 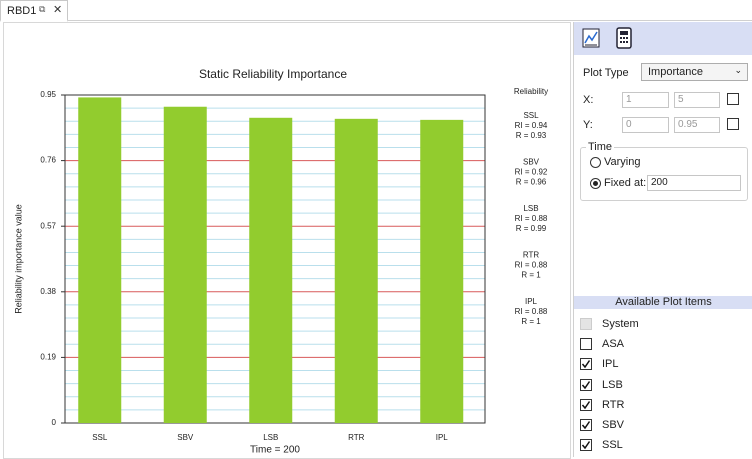 I want to click on y-auto-checkbox, so click(x=733, y=124).